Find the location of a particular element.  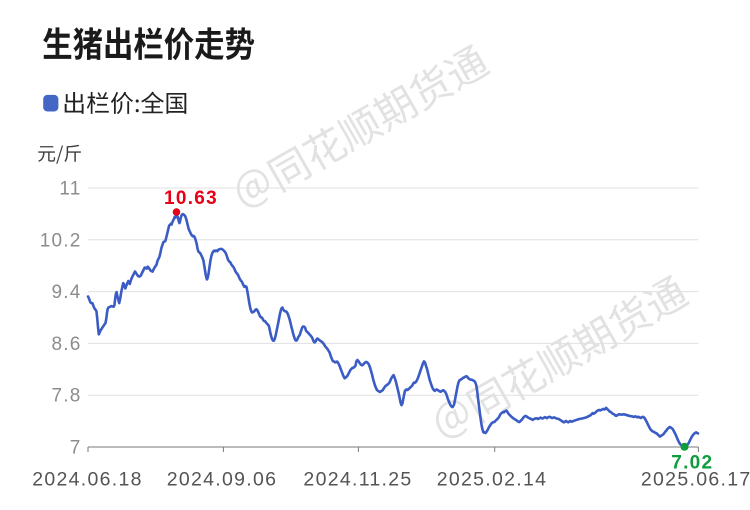

svg-text: 9.4 is located at coordinates (66, 292).